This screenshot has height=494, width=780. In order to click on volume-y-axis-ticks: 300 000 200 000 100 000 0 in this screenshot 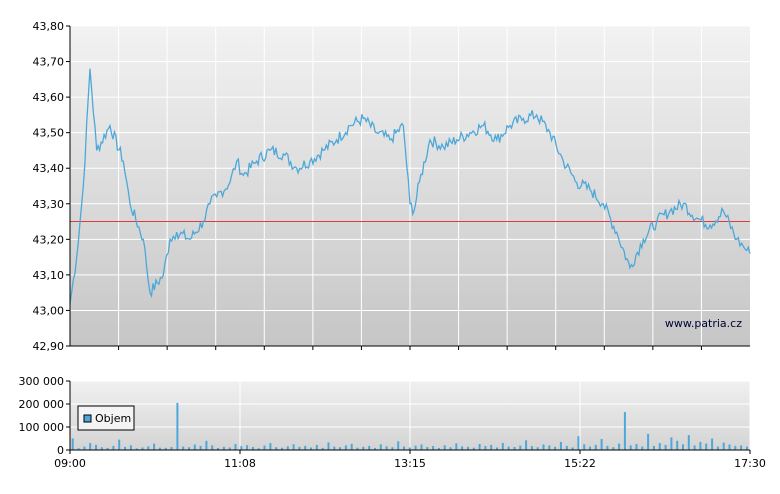, I will do `click(44, 416)`.